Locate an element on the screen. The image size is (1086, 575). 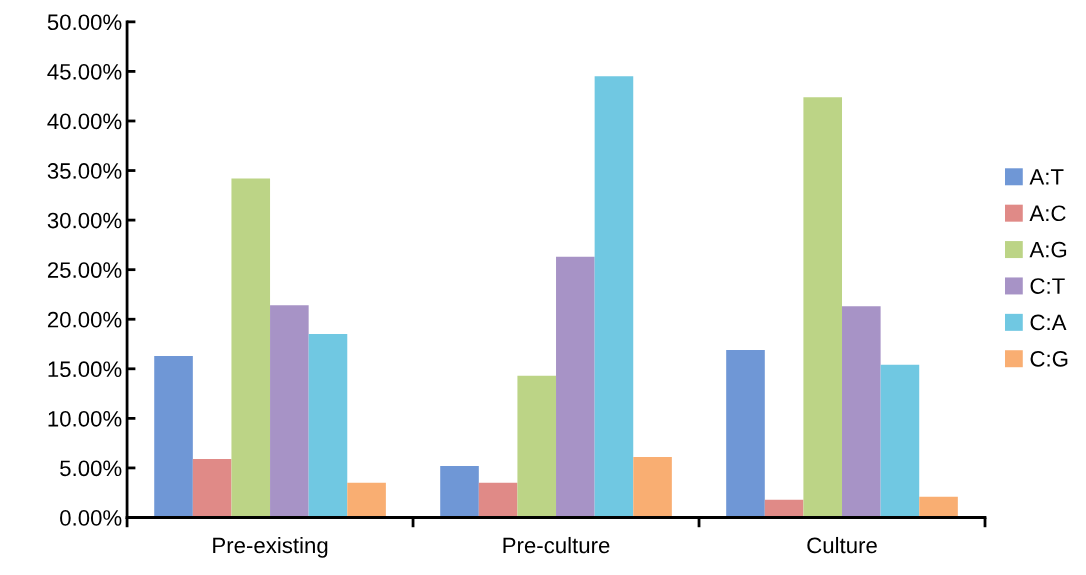
y-tick-label: 10.00% is located at coordinates (85, 418).